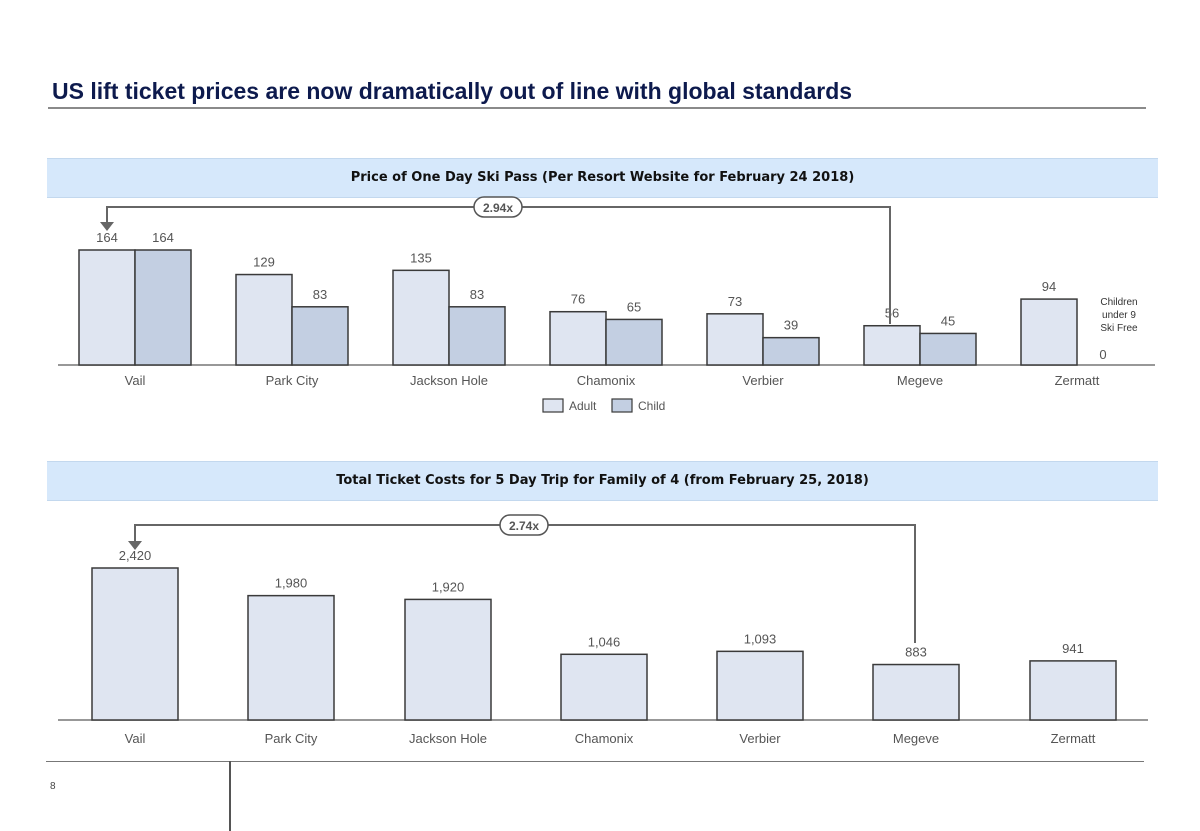  I want to click on chart2-category-megeve: Megeve, so click(916, 738).